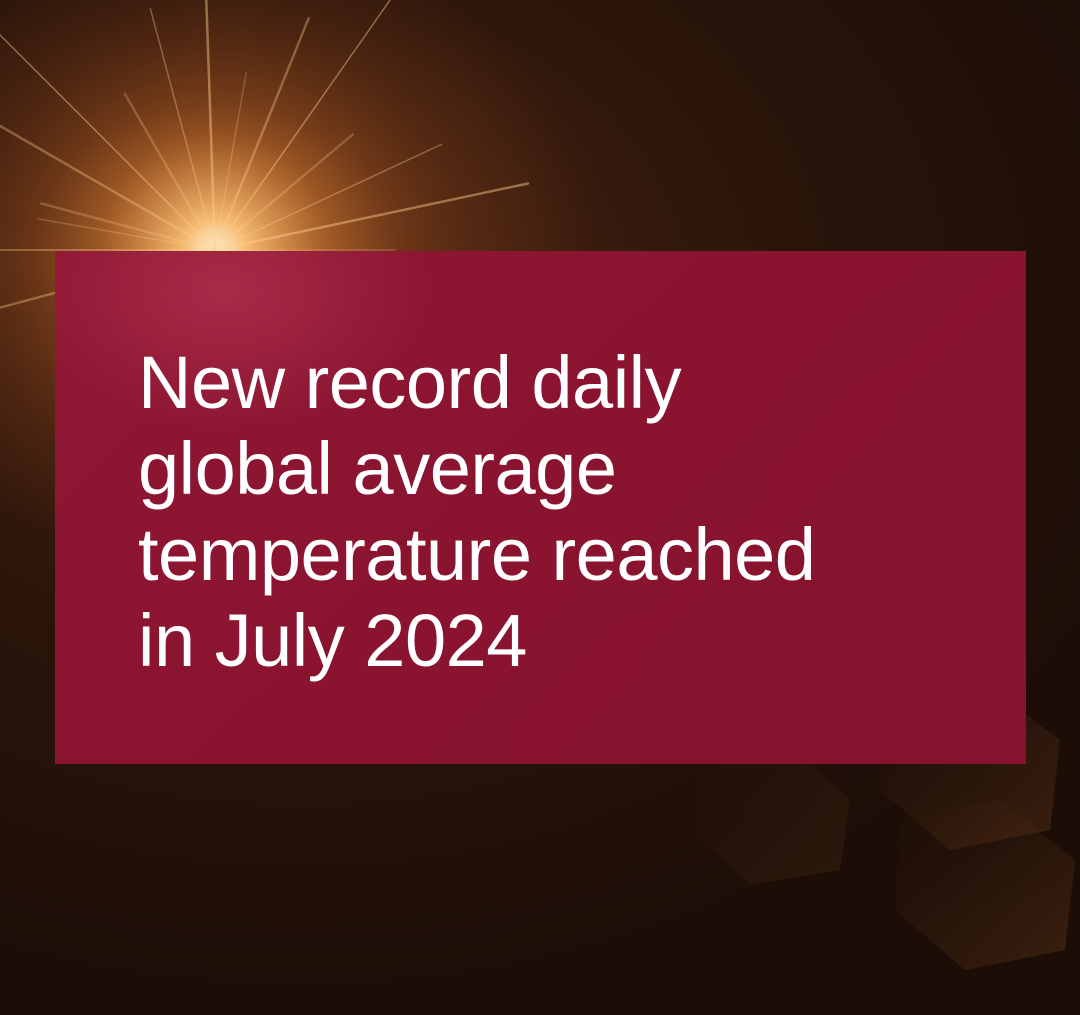 This screenshot has width=1080, height=1015. Describe the element at coordinates (410, 382) in the screenshot. I see `headline-line: New record daily` at that location.